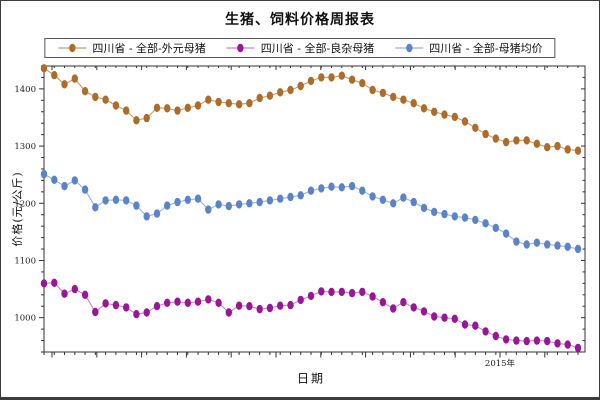  Describe the element at coordinates (25, 147) in the screenshot. I see `y-tick-label: 1300` at that location.